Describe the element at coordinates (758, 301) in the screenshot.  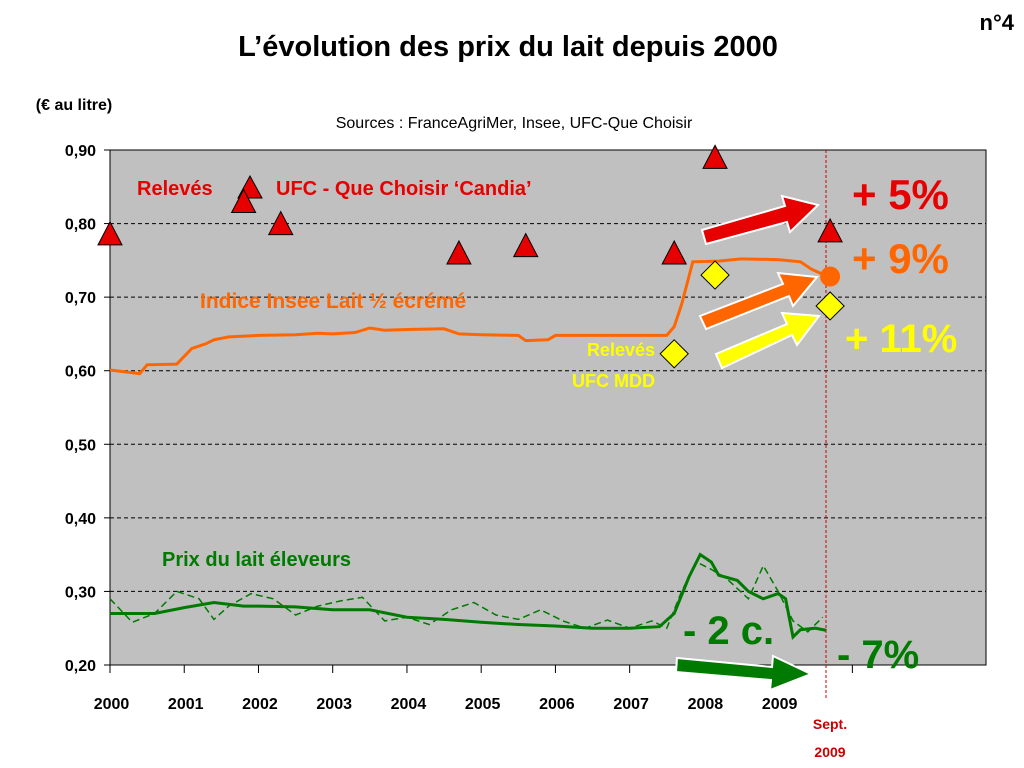
I see `orange-arrow` at that location.